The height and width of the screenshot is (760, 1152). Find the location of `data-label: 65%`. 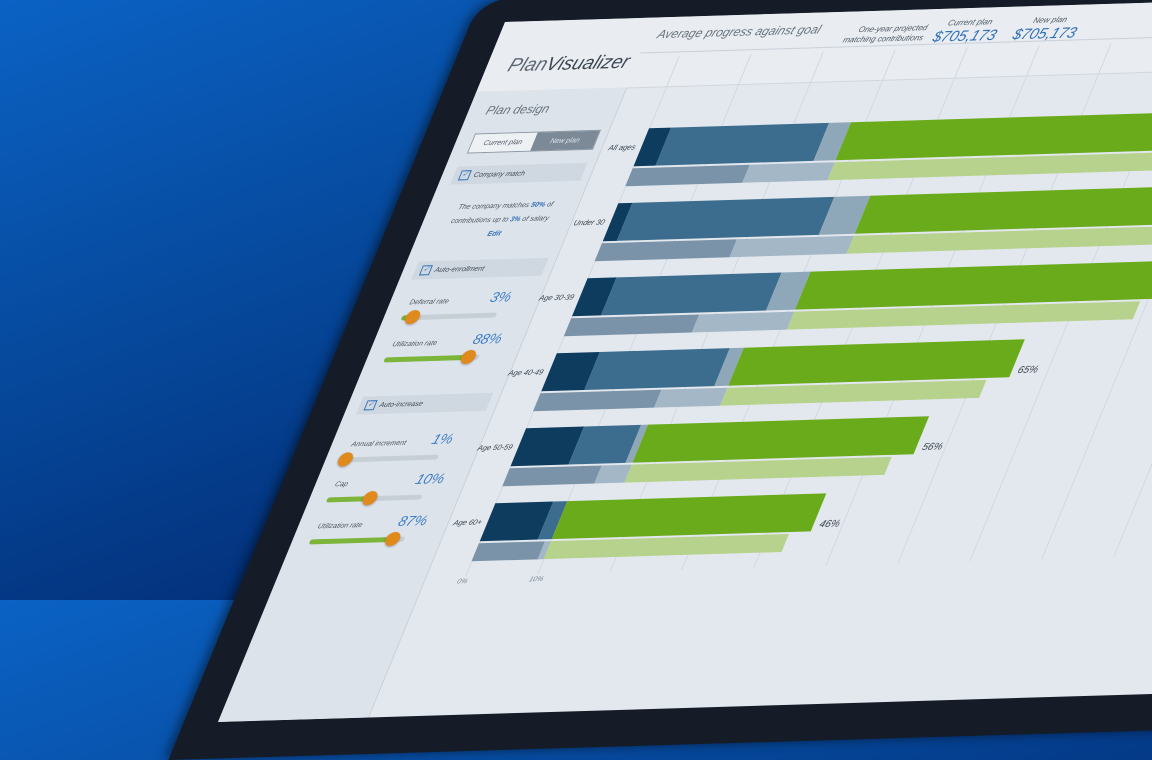

data-label: 65% is located at coordinates (1028, 370).